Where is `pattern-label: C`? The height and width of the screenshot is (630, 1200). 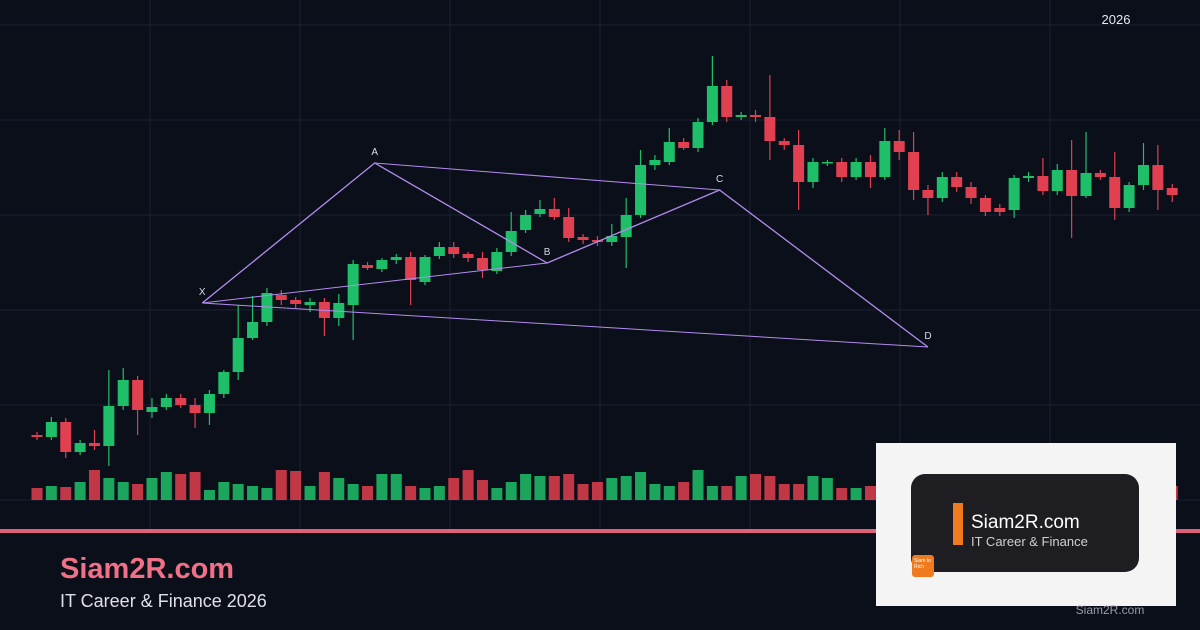
pattern-label: C is located at coordinates (719, 179).